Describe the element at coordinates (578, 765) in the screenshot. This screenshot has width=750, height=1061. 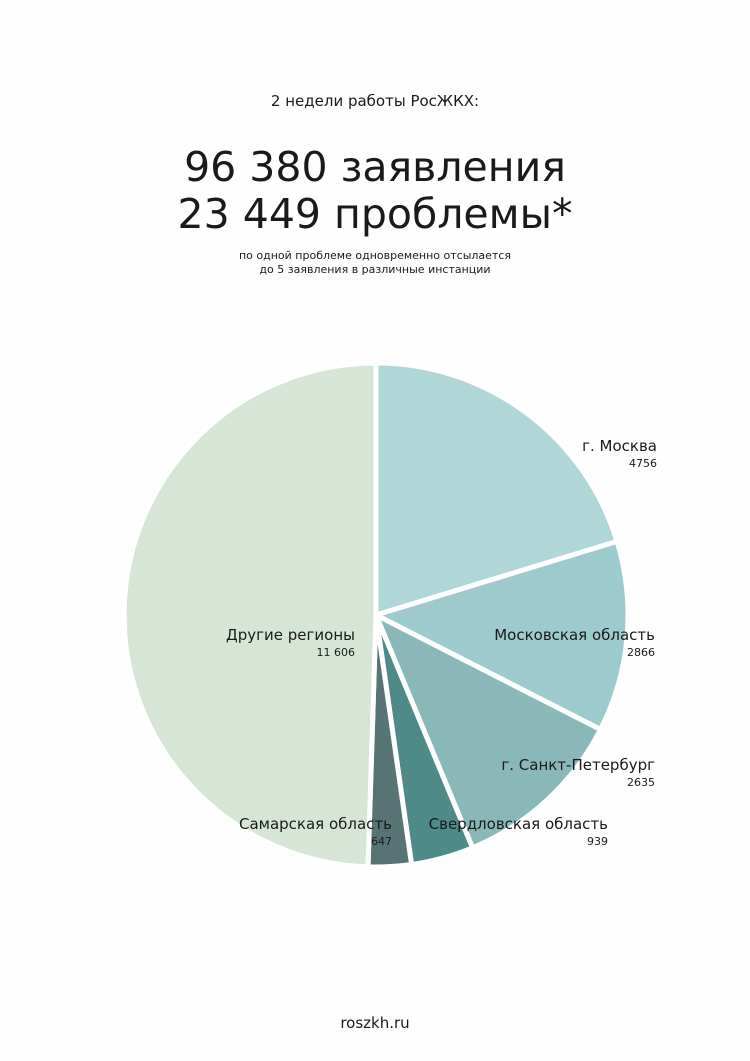
I see `slice-label-3: г. Санкт-Петербург` at that location.